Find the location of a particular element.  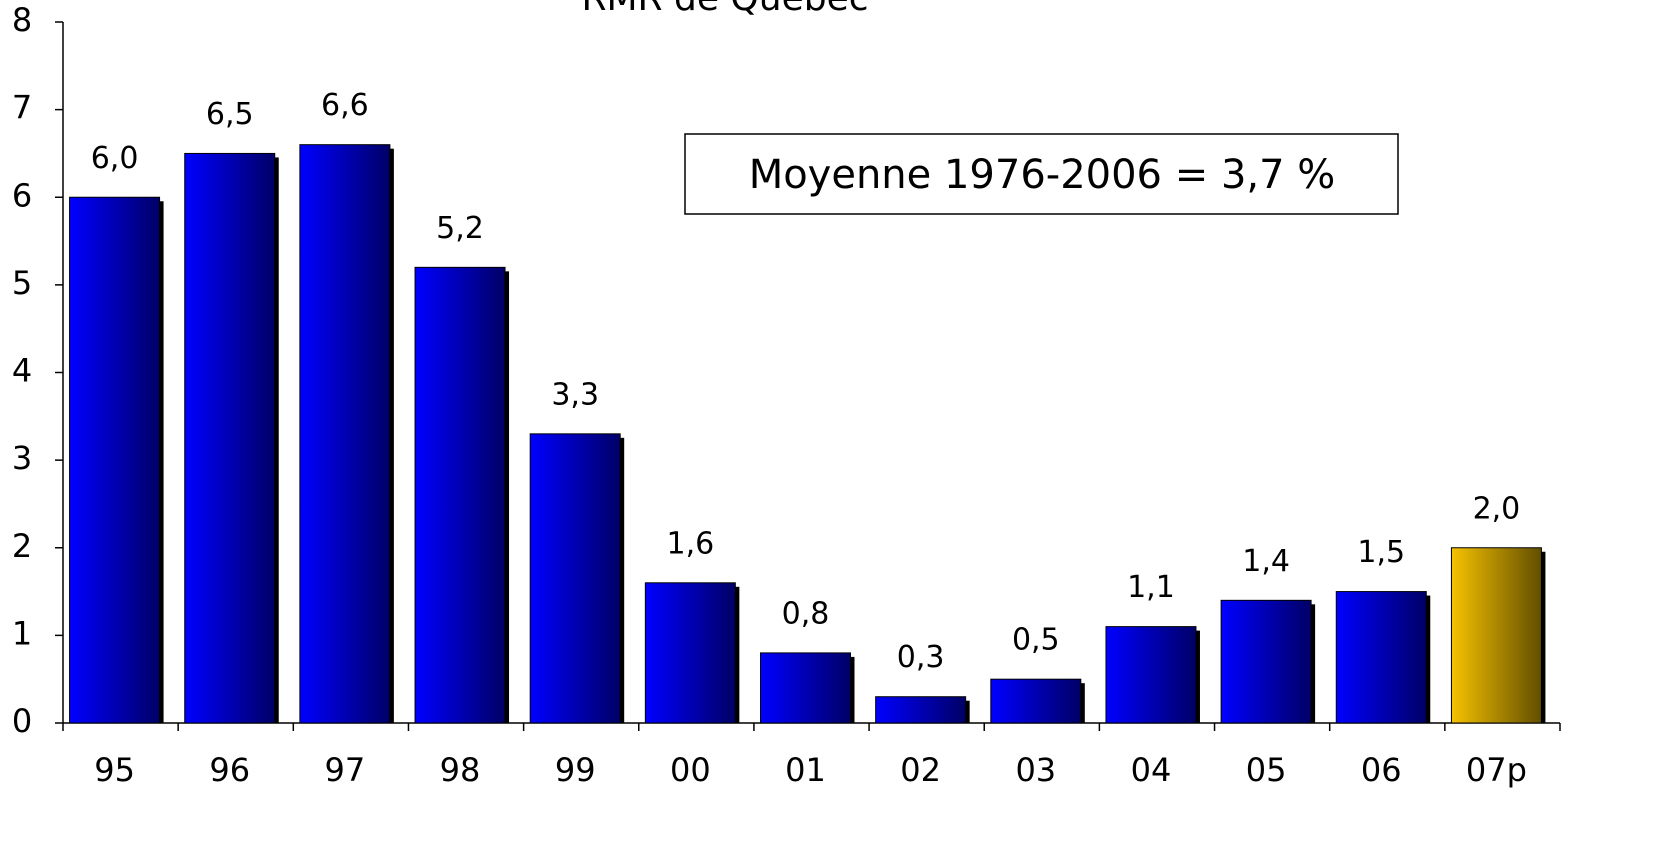

x-tick-label: 97 is located at coordinates (345, 770).